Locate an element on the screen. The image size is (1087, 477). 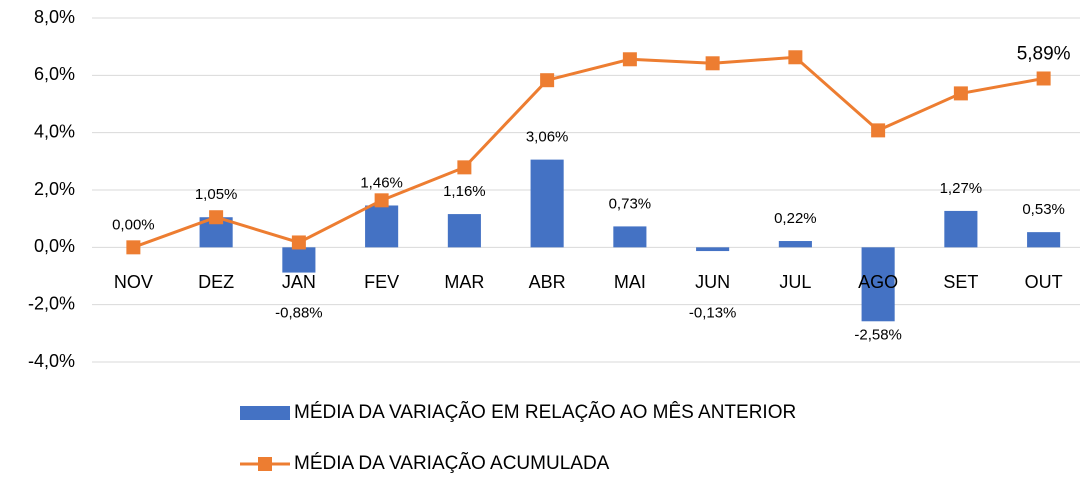
legend-label: MÉDIA DA VARIAÇÃO ACUMULADA is located at coordinates (452, 463).